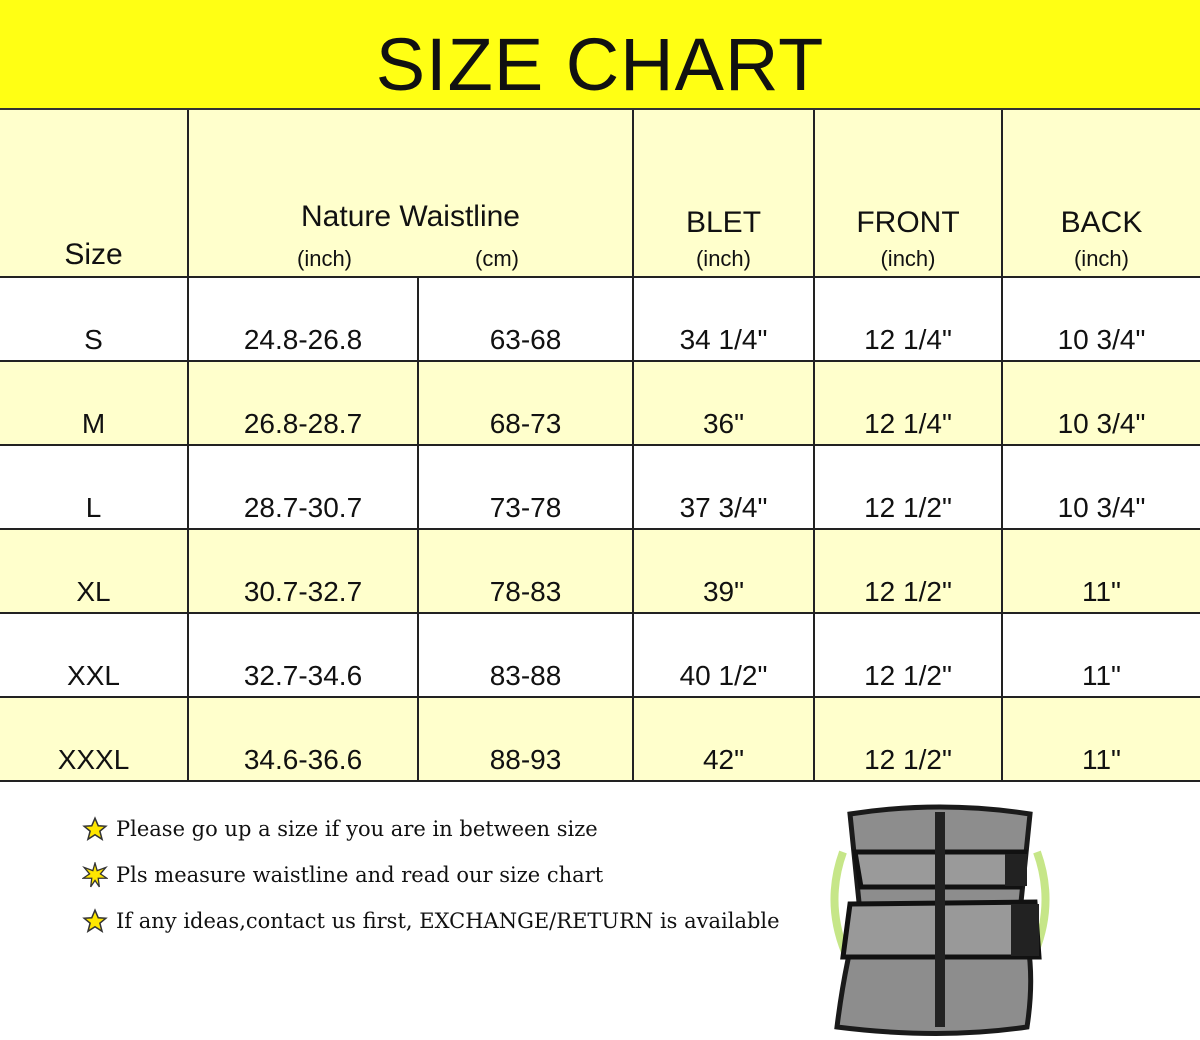 Image resolution: width=1200 pixels, height=1040 pixels. I want to click on cell-cm: 78-83, so click(525, 571).